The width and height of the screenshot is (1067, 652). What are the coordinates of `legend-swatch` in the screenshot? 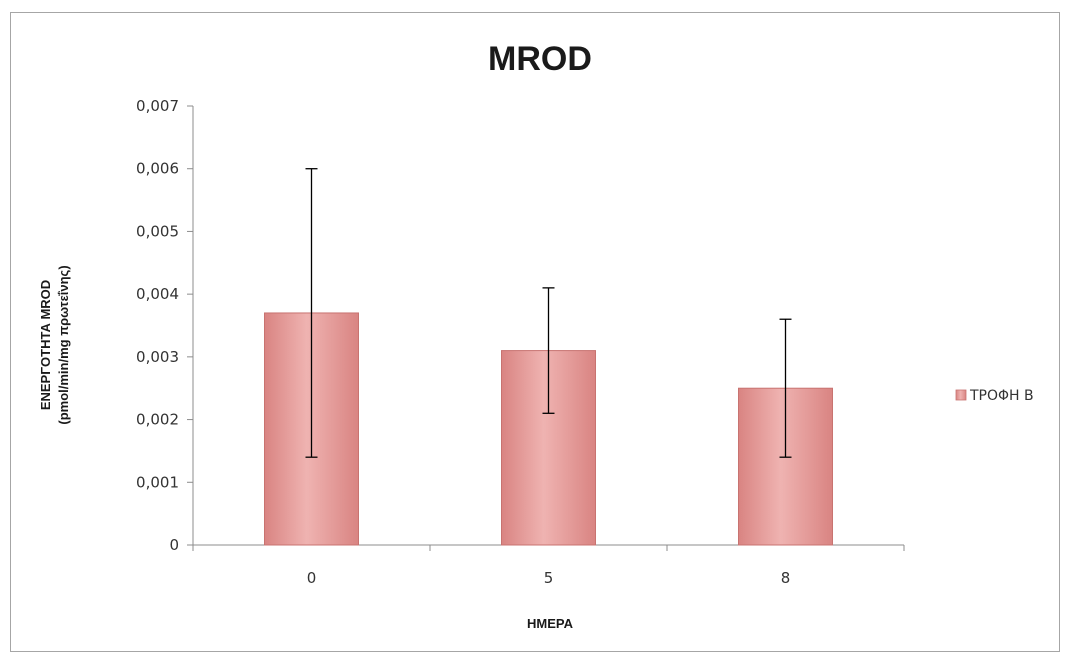 It's located at (961, 395).